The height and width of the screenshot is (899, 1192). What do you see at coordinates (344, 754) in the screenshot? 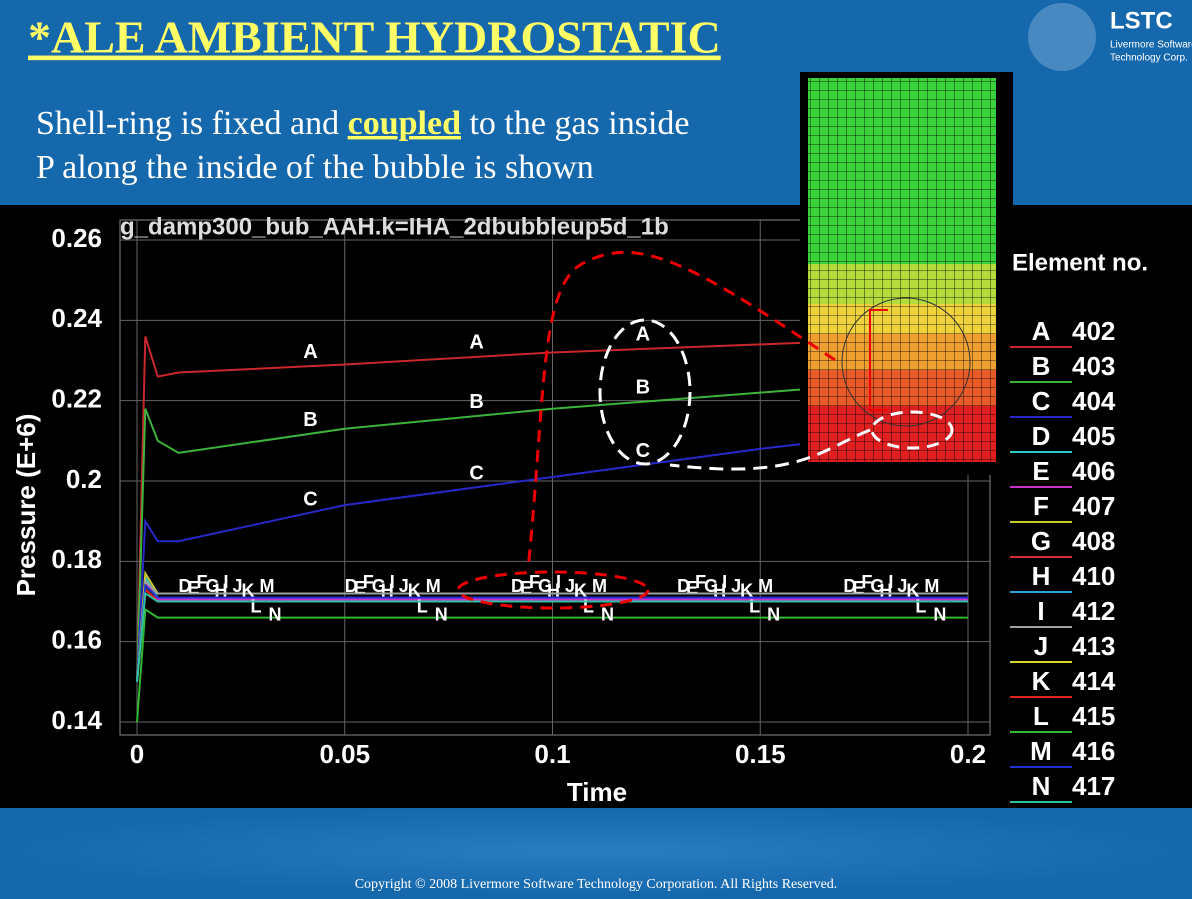
I see `x-tick-label: 0.05` at bounding box center [344, 754].